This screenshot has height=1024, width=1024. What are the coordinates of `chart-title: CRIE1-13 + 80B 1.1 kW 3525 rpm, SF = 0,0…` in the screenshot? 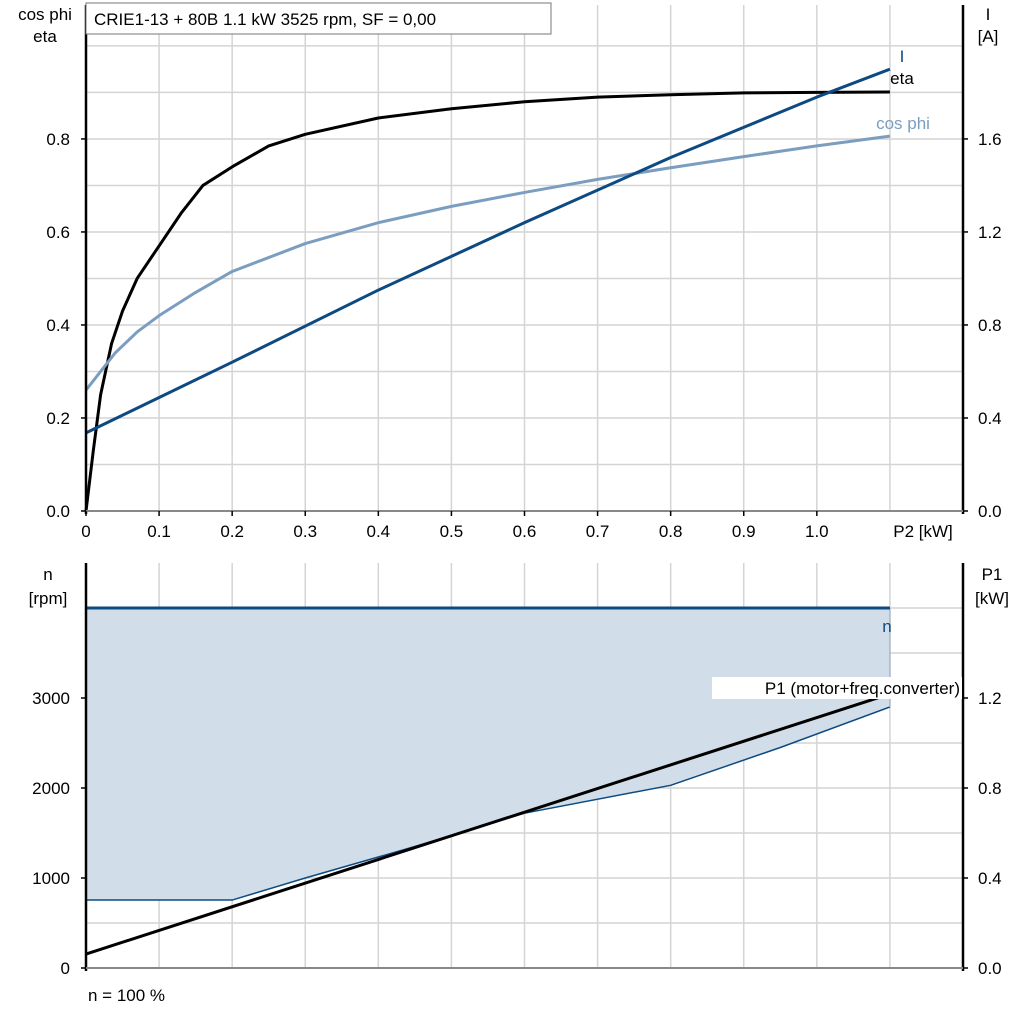 It's located at (265, 19).